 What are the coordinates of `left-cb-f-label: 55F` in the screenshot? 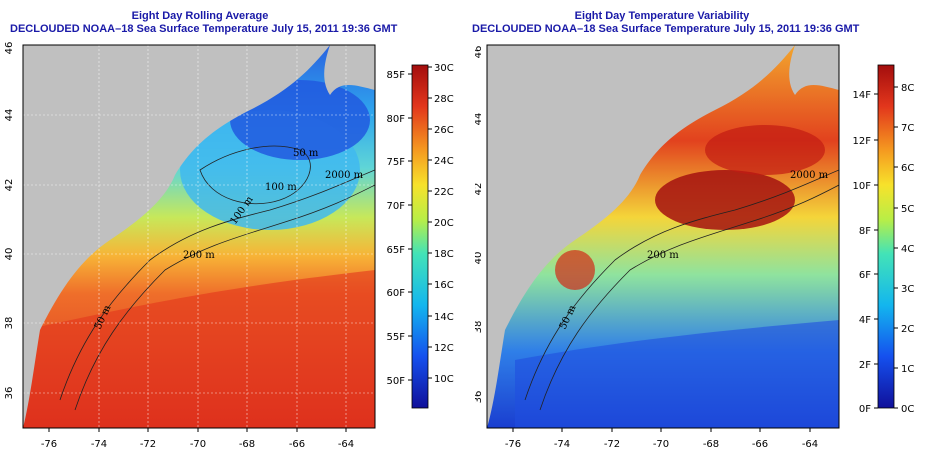 It's located at (396, 337).